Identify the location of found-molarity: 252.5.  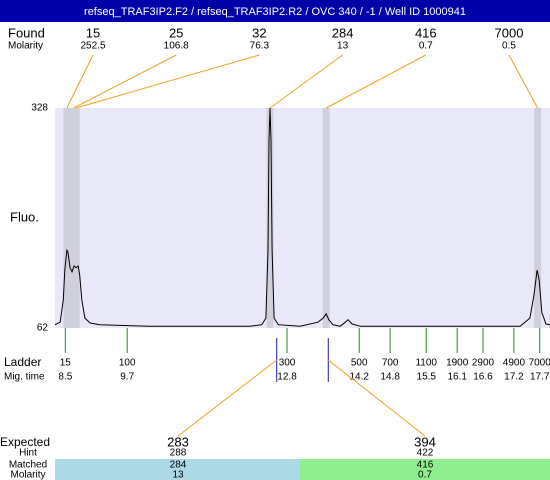
(92, 46).